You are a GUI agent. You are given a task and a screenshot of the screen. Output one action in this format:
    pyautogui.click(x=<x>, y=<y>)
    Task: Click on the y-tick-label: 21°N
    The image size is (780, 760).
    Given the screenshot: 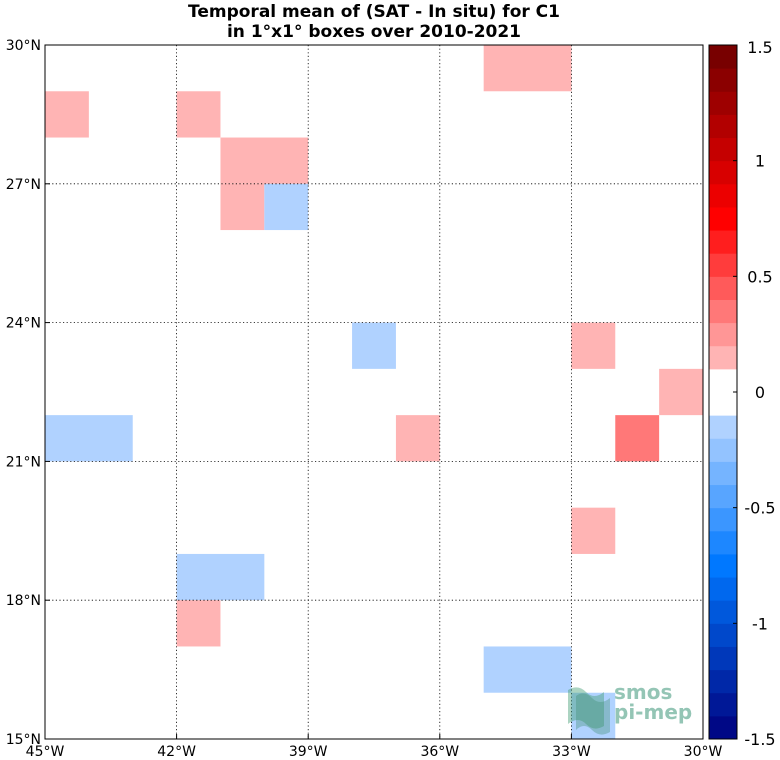 What is the action you would take?
    pyautogui.click(x=23, y=462)
    